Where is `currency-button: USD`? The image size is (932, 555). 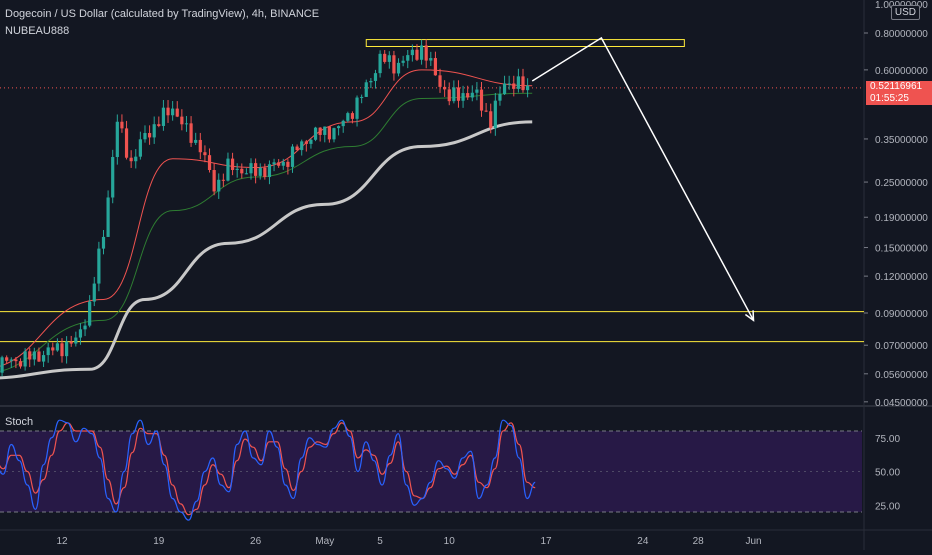 currency-button: USD is located at coordinates (905, 12).